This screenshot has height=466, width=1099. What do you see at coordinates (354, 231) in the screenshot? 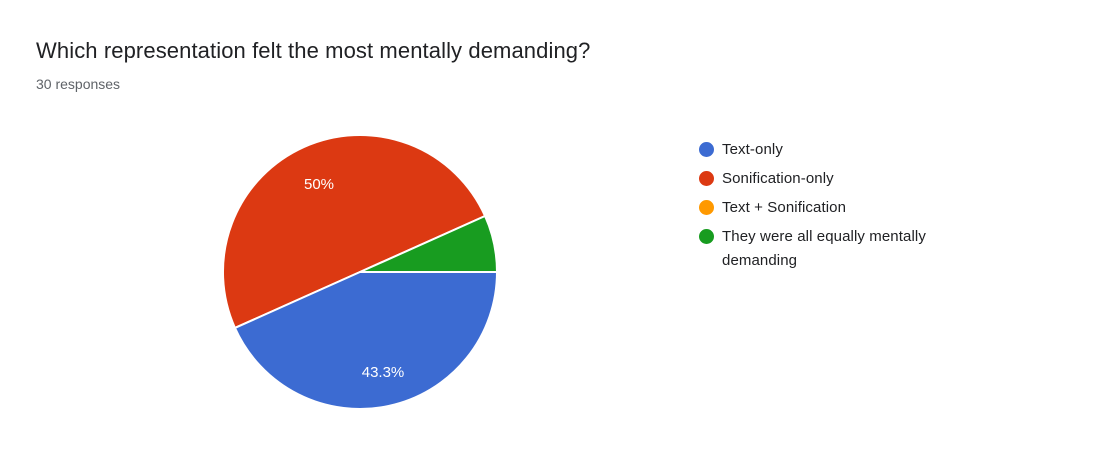
I see `pie-slice-sonification-only` at bounding box center [354, 231].